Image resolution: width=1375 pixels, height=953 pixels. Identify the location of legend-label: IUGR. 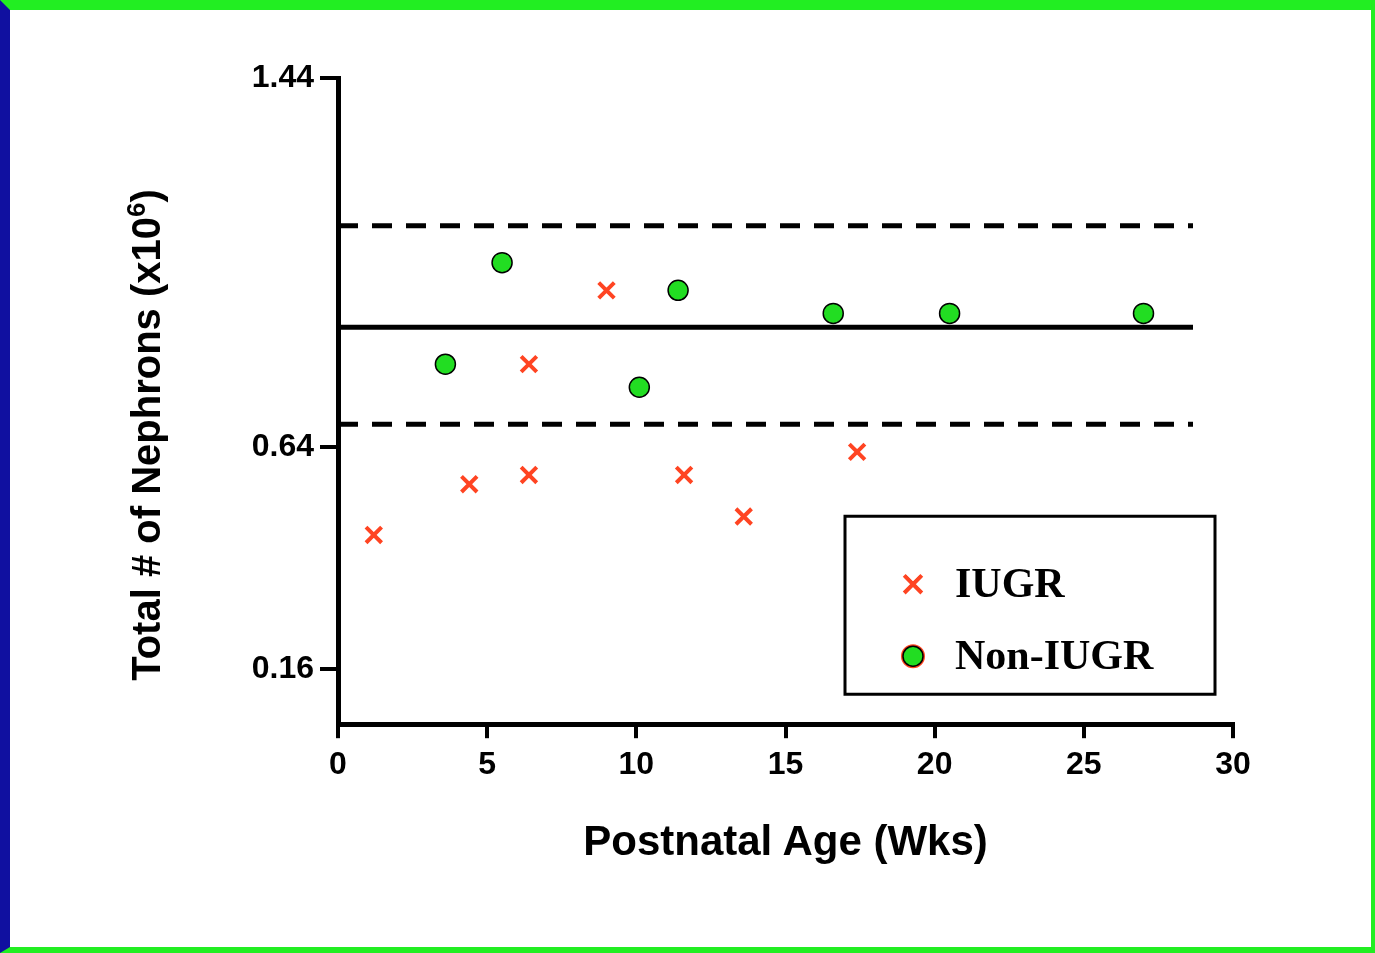
(1010, 583).